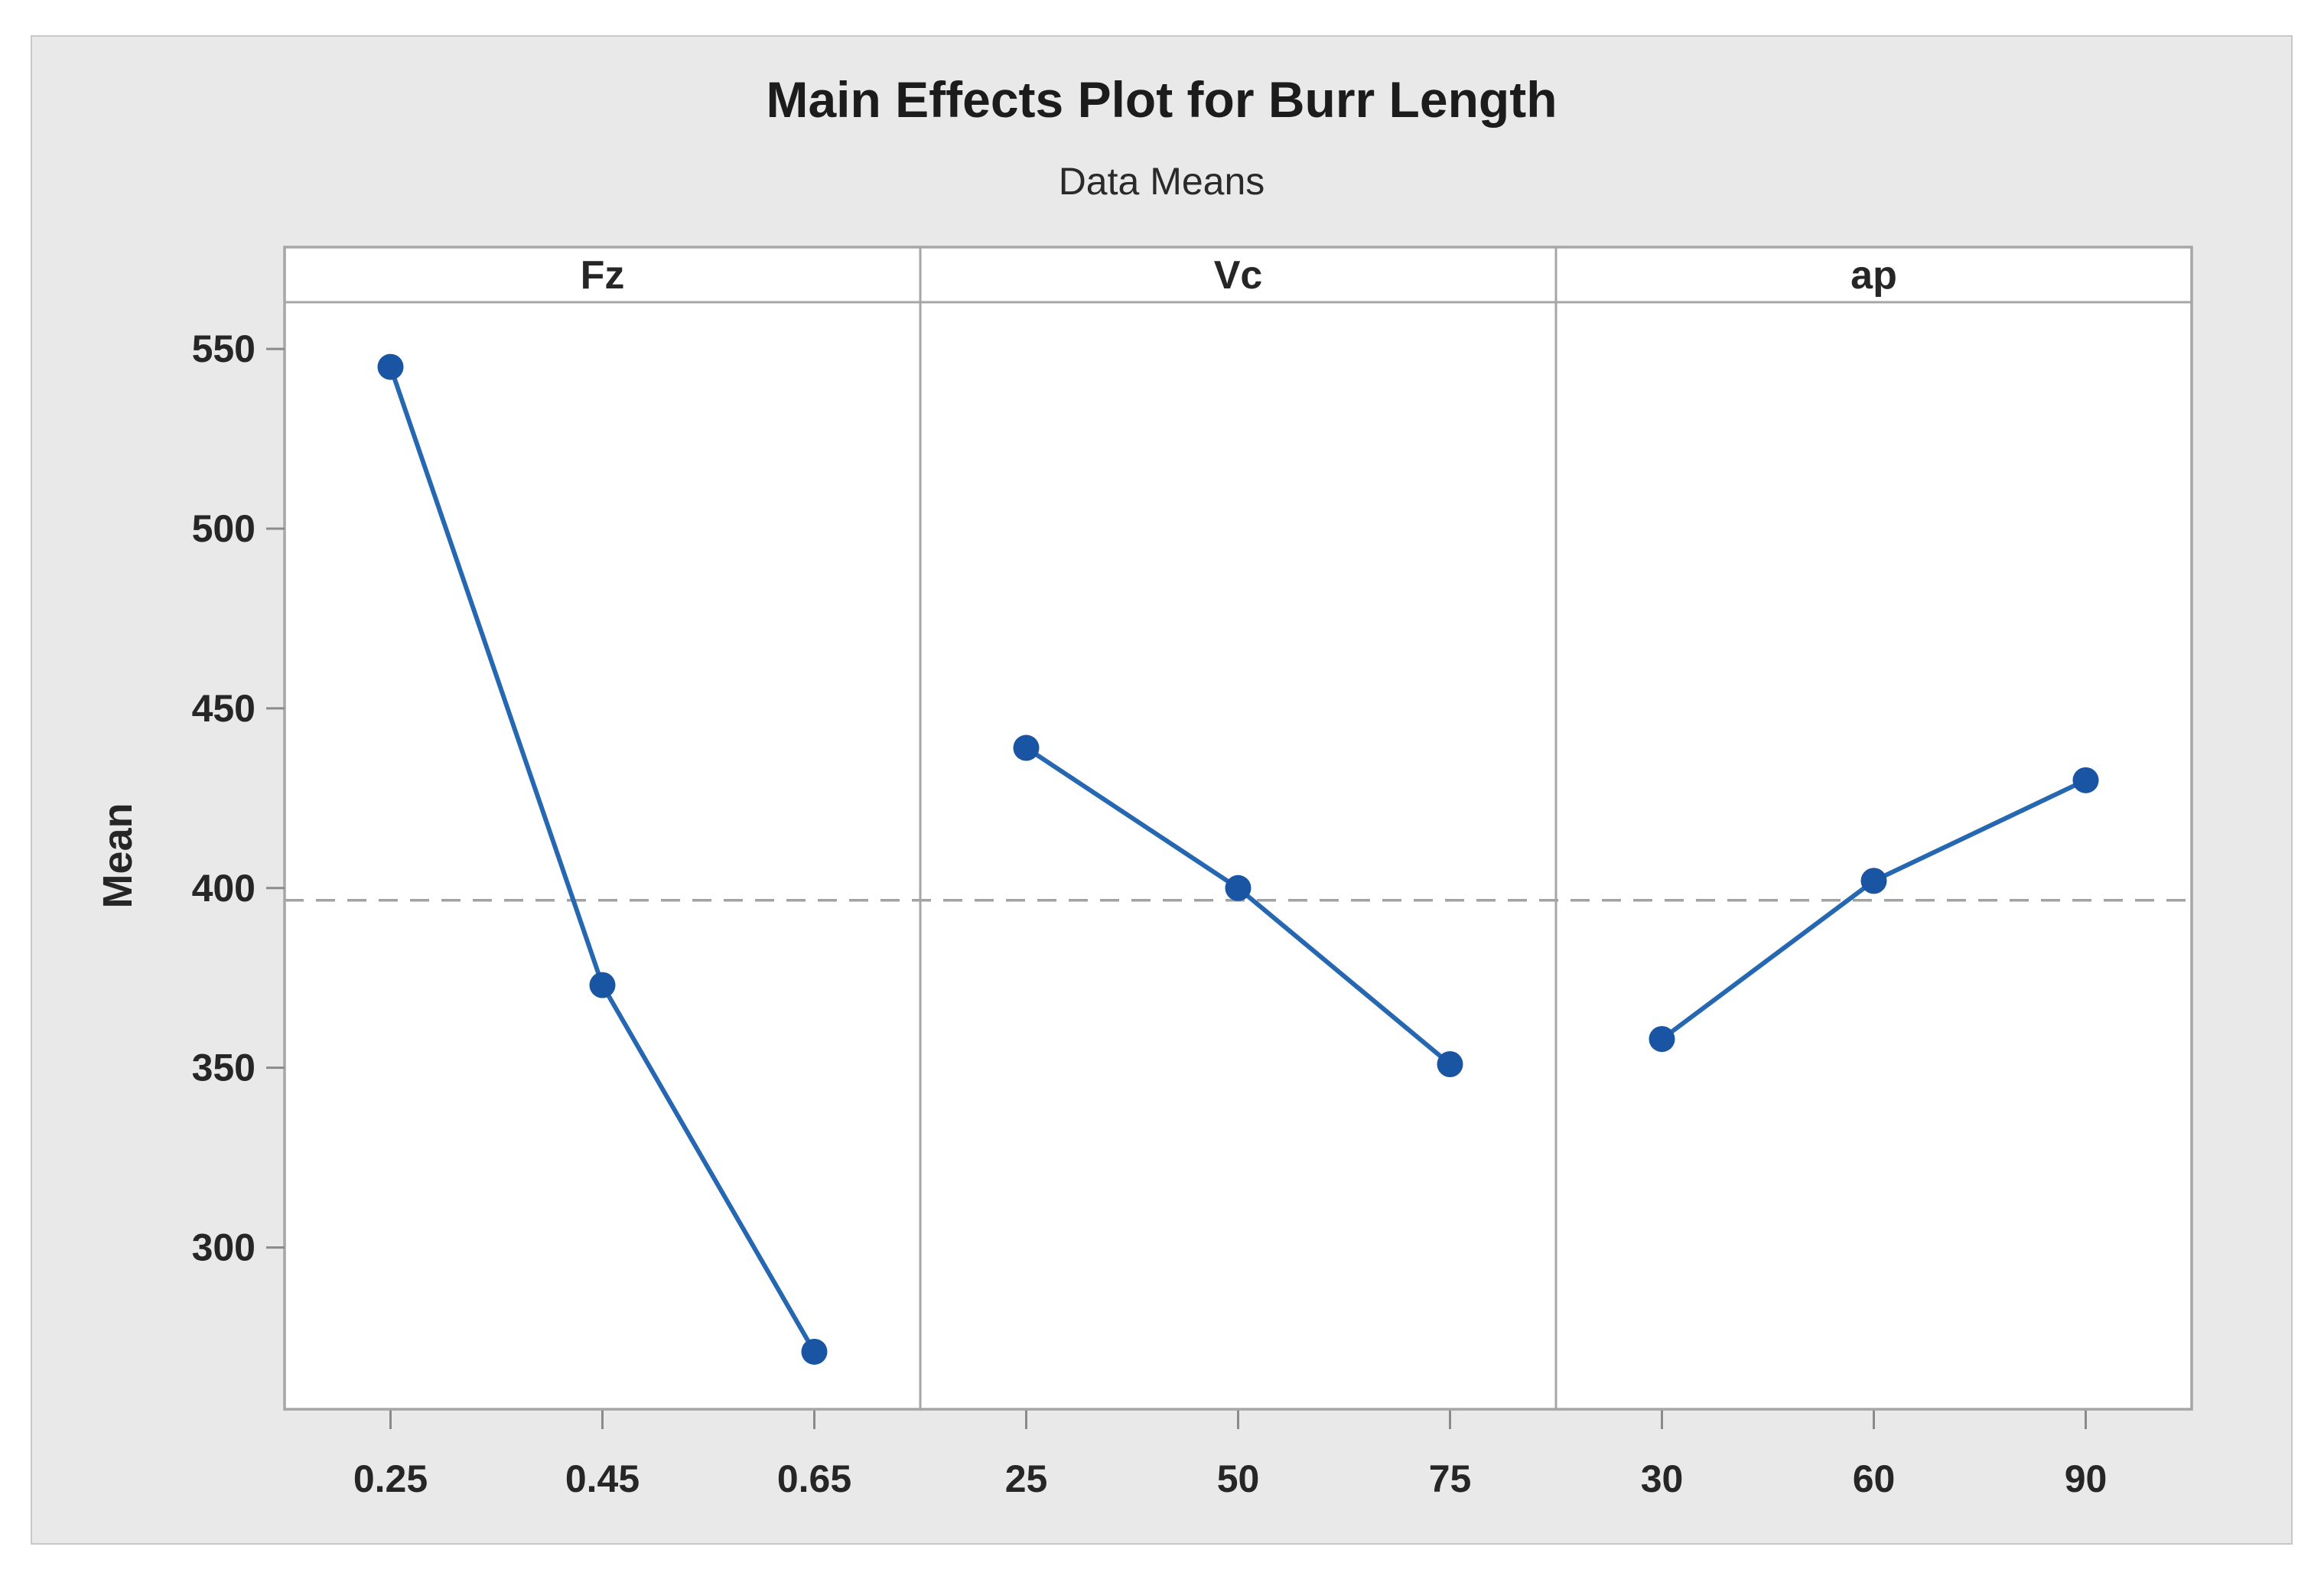 The height and width of the screenshot is (1576, 2324). I want to click on x-tick-label: 30, so click(1663, 1479).